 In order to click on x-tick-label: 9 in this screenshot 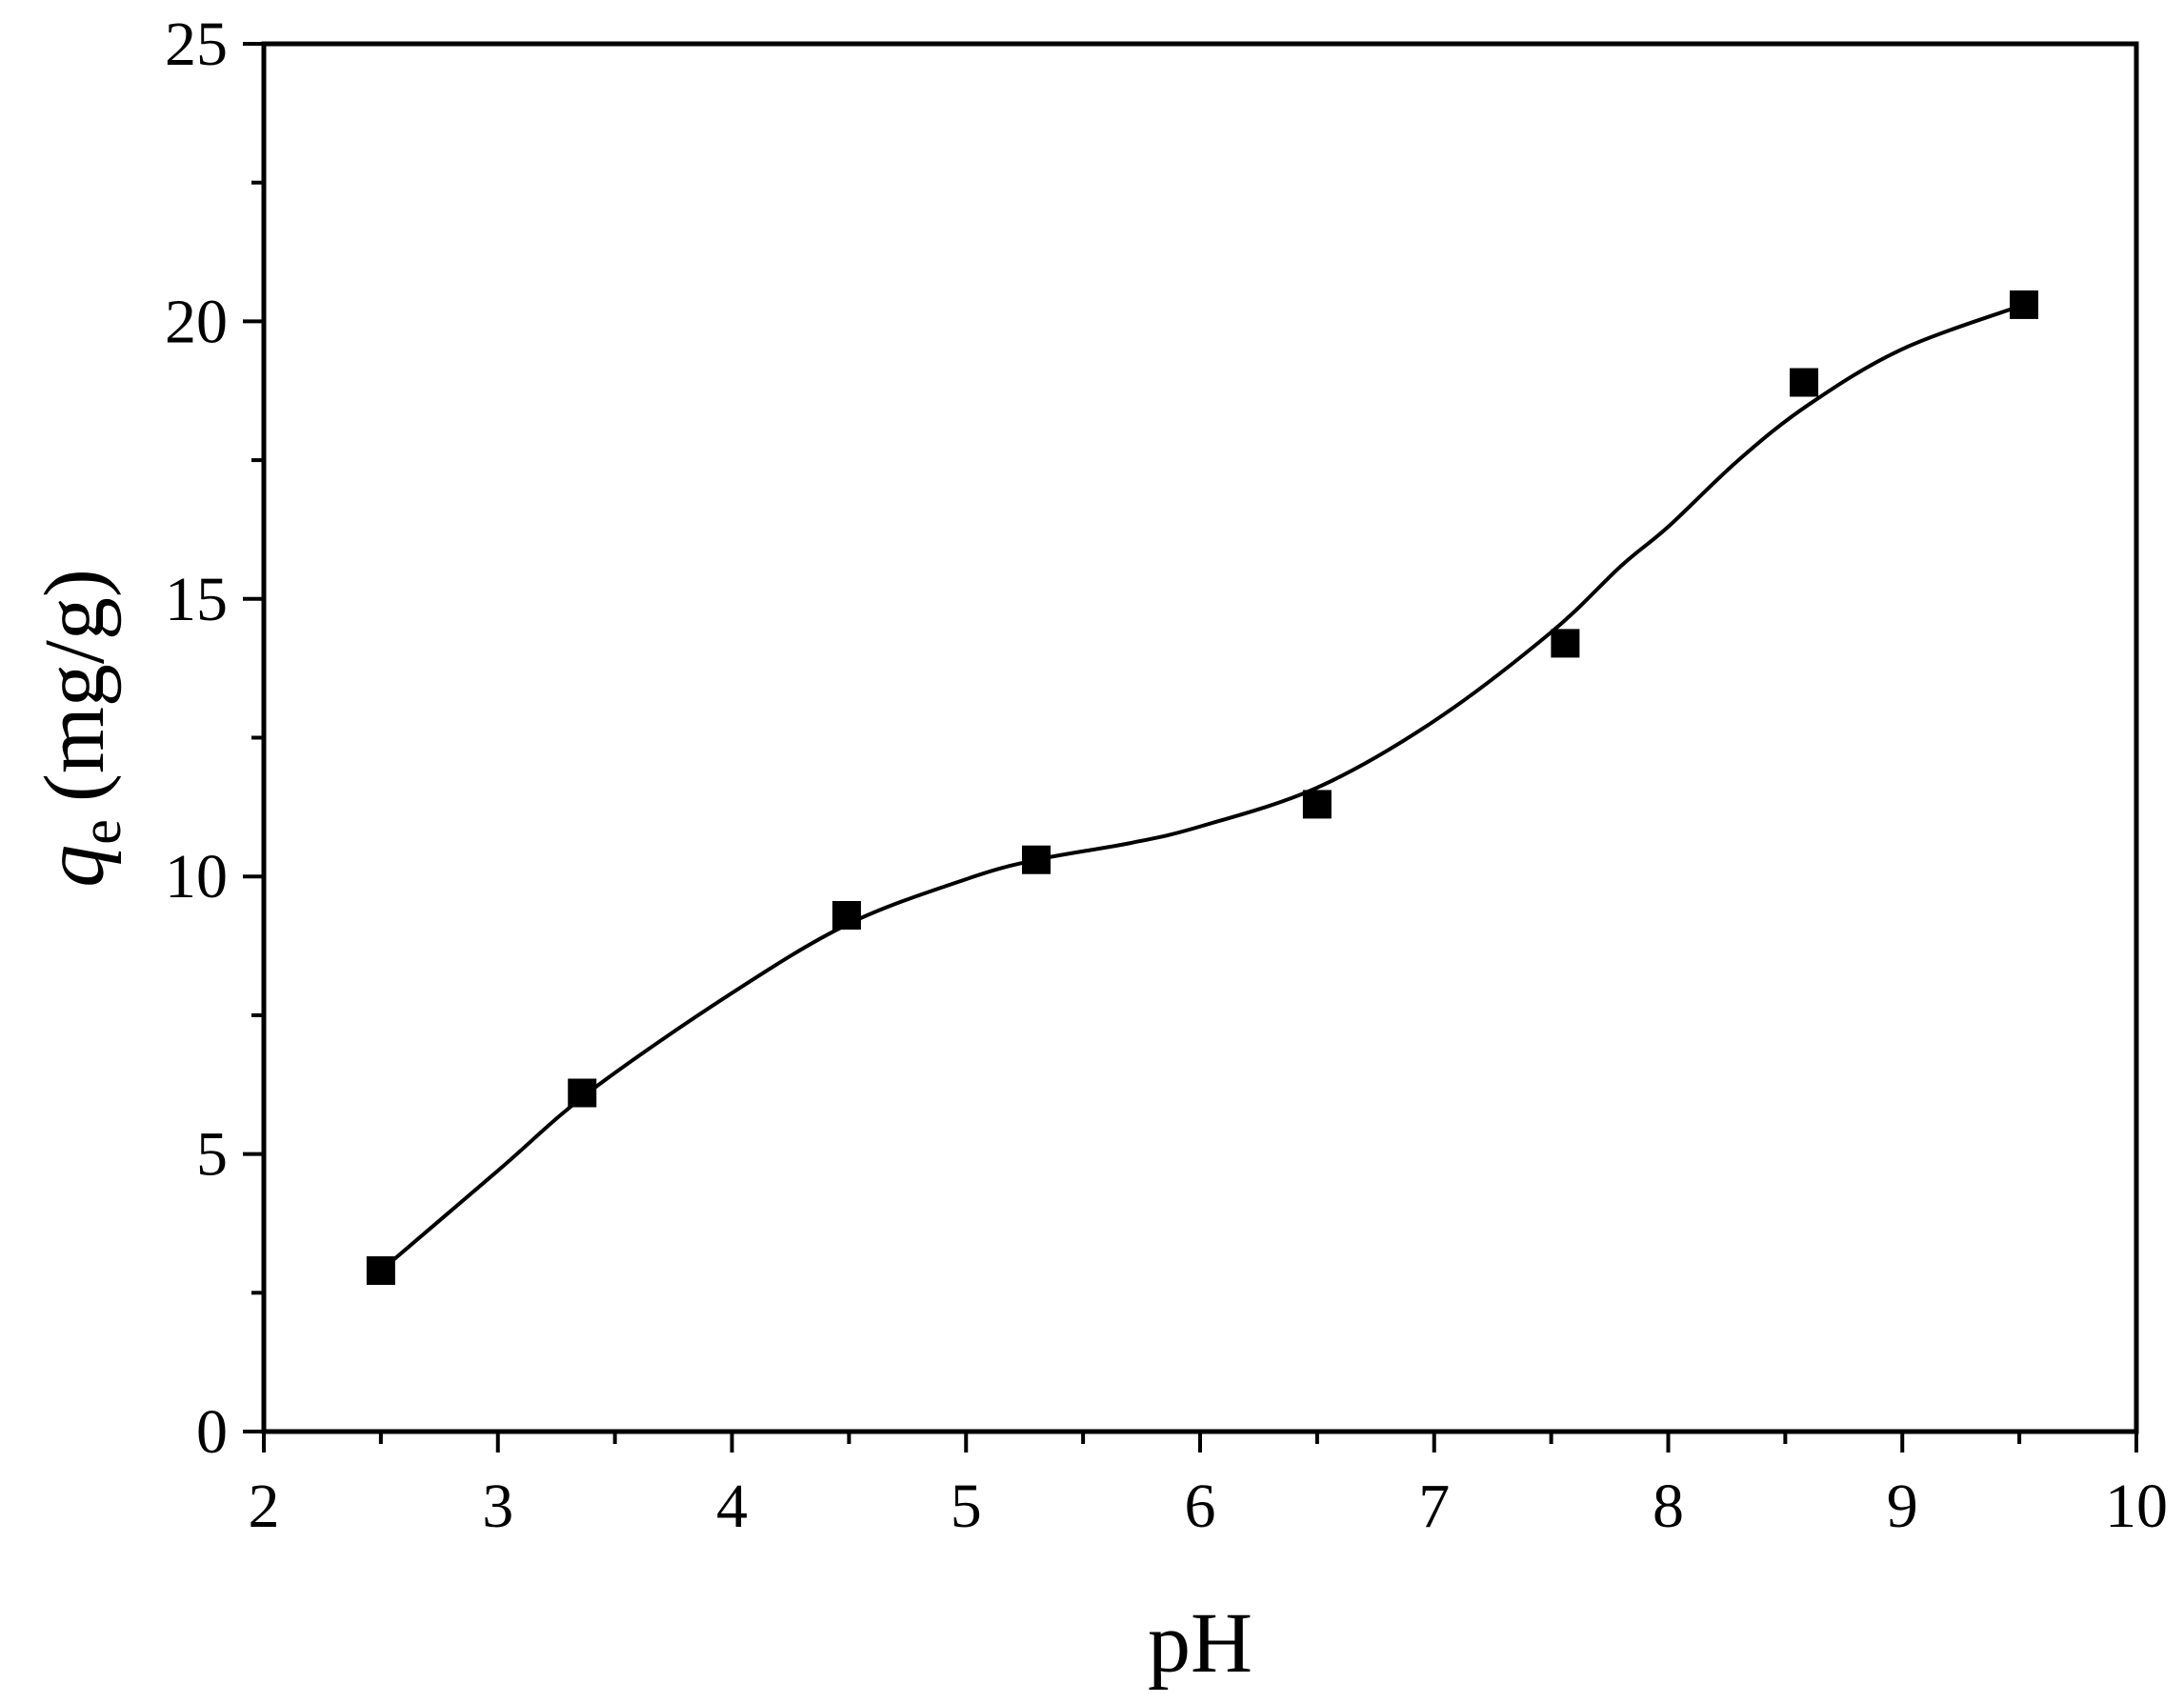, I will do `click(1902, 1506)`.